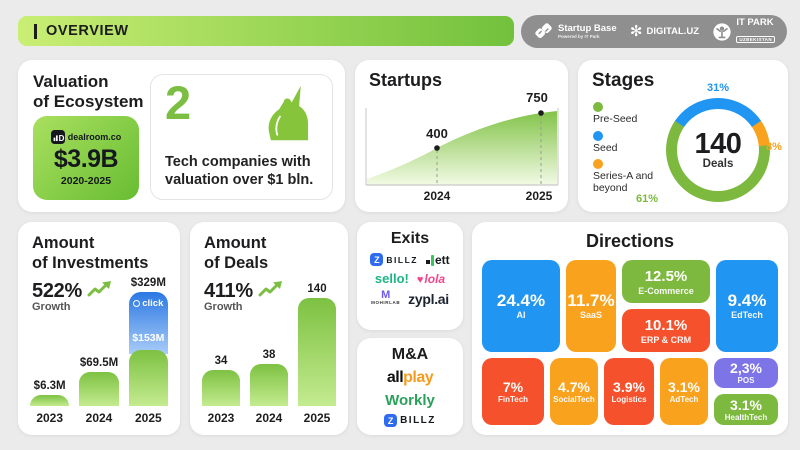  I want to click on dealroom-icon: D, so click(57, 136).